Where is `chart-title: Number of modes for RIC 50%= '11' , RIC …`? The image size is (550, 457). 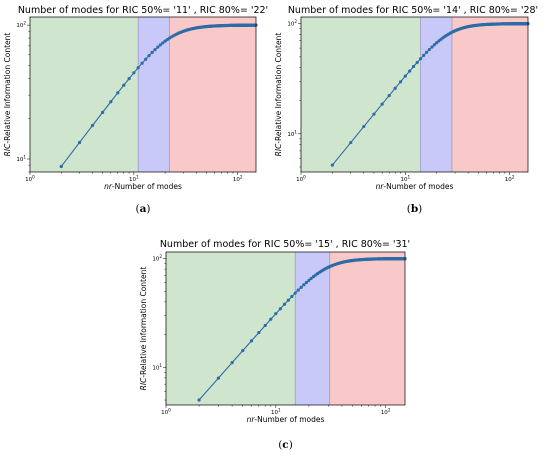
chart-title: Number of modes for RIC 50%= '11' , RIC … is located at coordinates (143, 10).